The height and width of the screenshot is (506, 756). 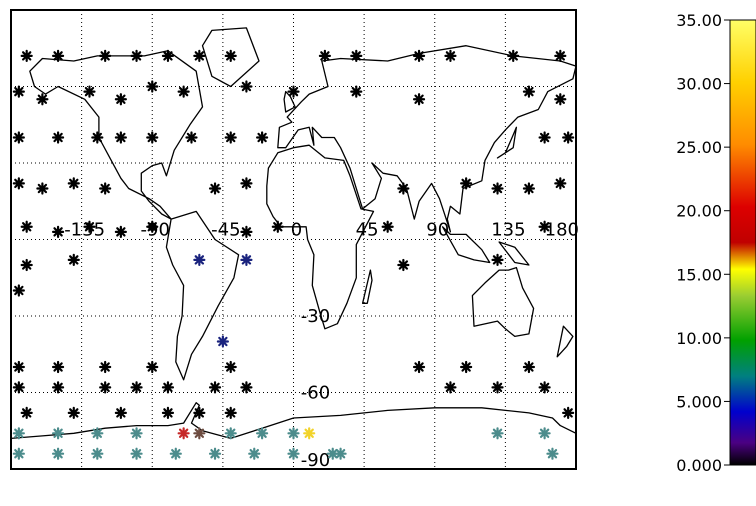 What do you see at coordinates (502, 302) in the screenshot?
I see `australia-coast` at bounding box center [502, 302].